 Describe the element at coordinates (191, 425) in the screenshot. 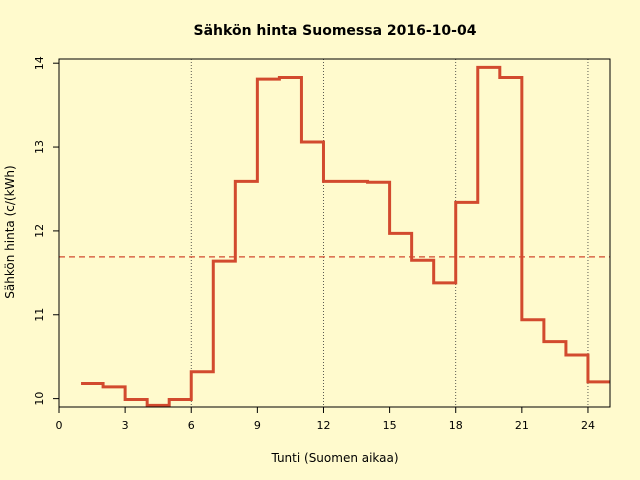

I see `x-tick-label: 6` at that location.